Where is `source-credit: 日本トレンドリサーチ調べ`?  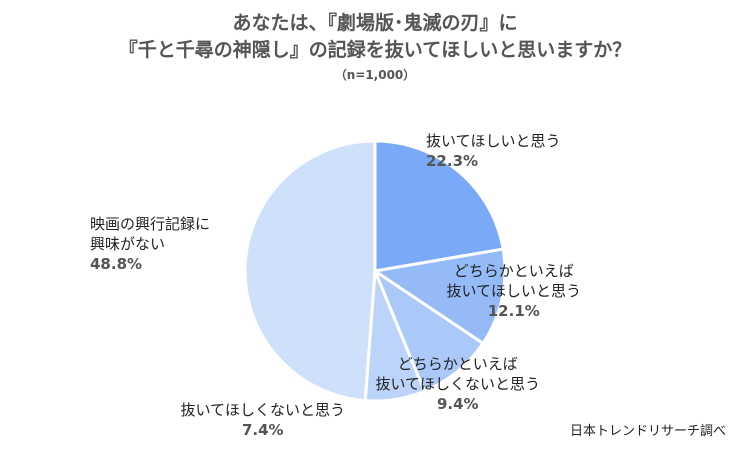
source-credit: 日本トレンドリサーチ調べ is located at coordinates (647, 431).